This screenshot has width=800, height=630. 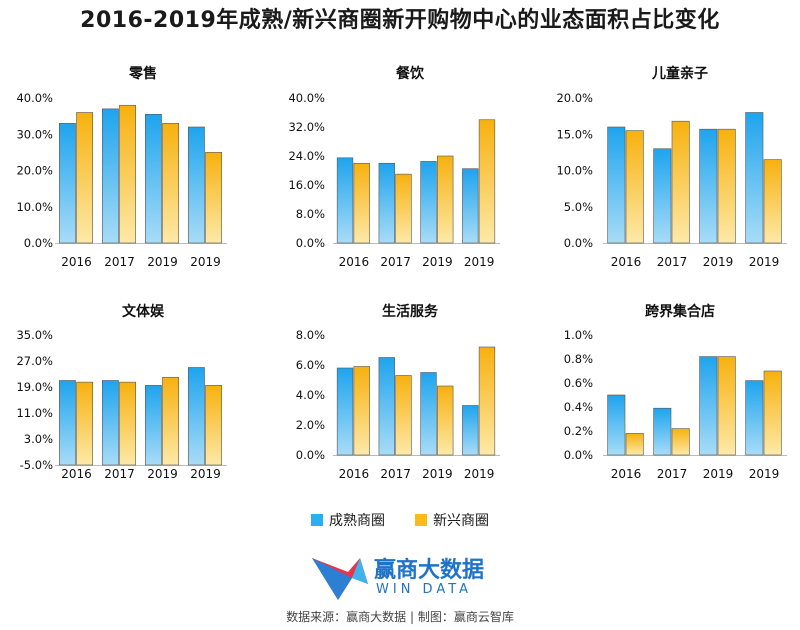 I want to click on legend-label-emerging: 新兴商圈, so click(x=461, y=521).